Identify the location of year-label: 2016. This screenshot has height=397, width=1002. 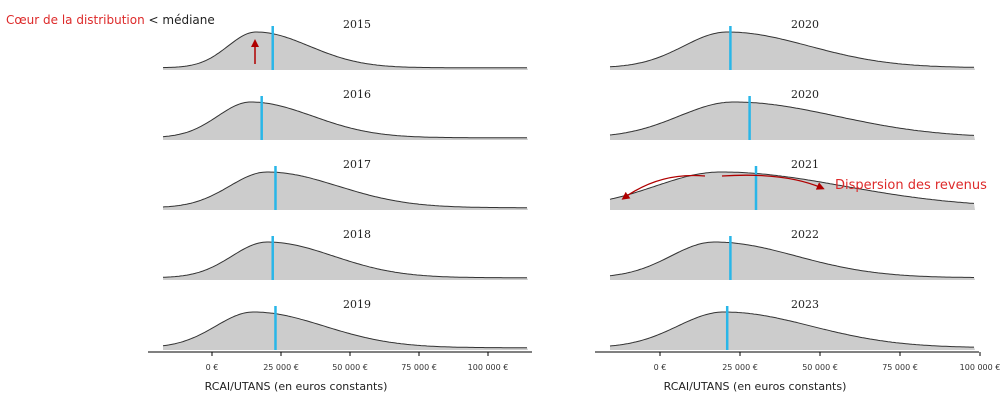
(357, 94).